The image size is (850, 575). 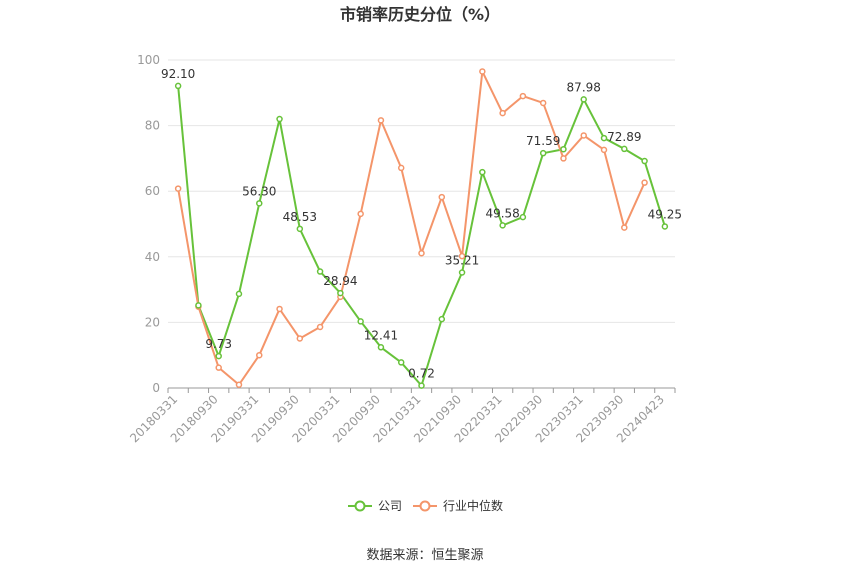 What do you see at coordinates (152, 257) in the screenshot?
I see `y-tick-label: 40` at bounding box center [152, 257].